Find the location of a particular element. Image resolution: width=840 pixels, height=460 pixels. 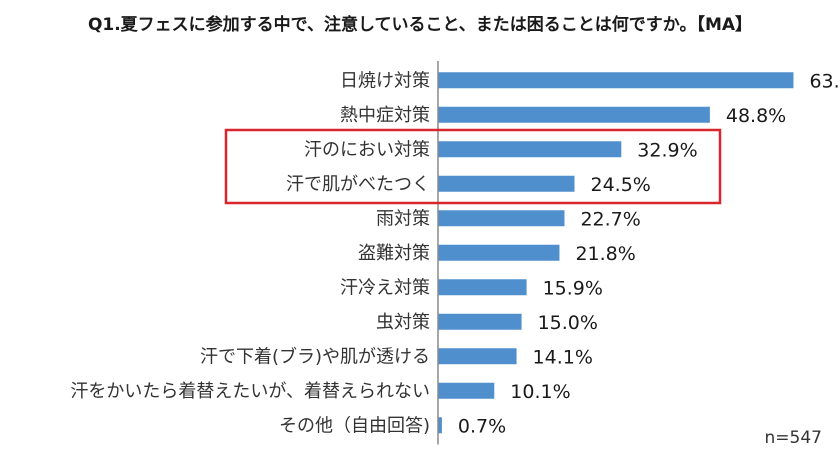

category-label: 汗冷え対策 is located at coordinates (385, 287).